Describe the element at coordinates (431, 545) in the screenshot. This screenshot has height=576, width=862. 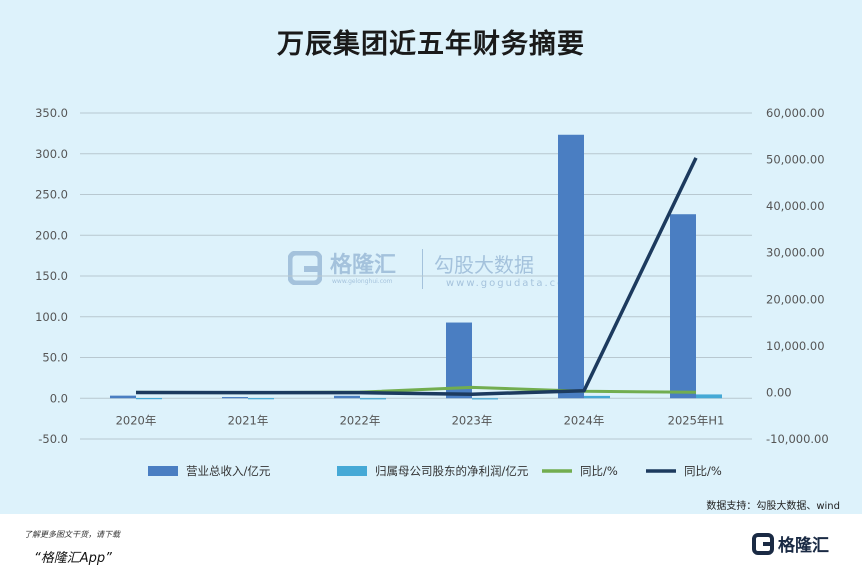
I see `footer: 了解更多图文干货，请下载 “格隆汇App” 格隆汇` at that location.